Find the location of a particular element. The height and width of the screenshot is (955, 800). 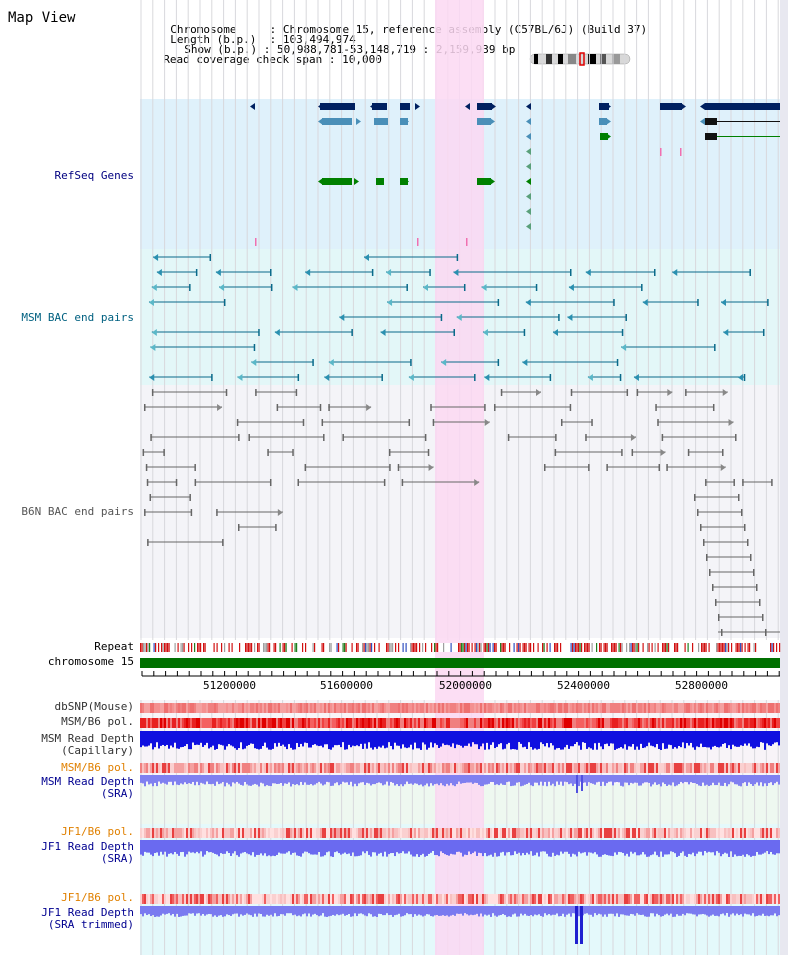

track-label-msm-b6-pol: MSM/B6 pol. is located at coordinates (97, 721).